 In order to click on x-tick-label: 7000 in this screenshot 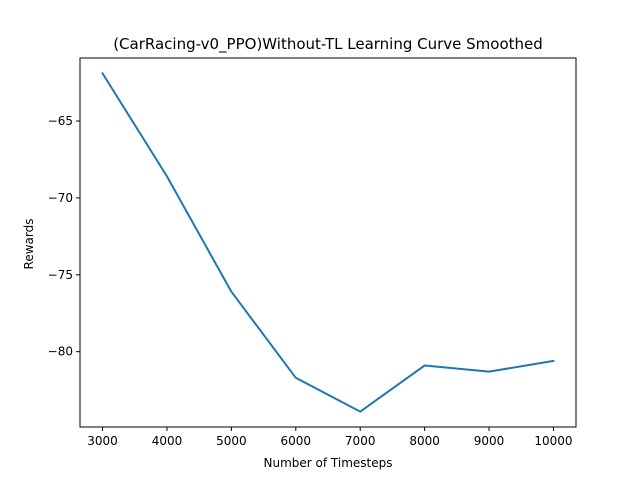, I will do `click(360, 441)`.